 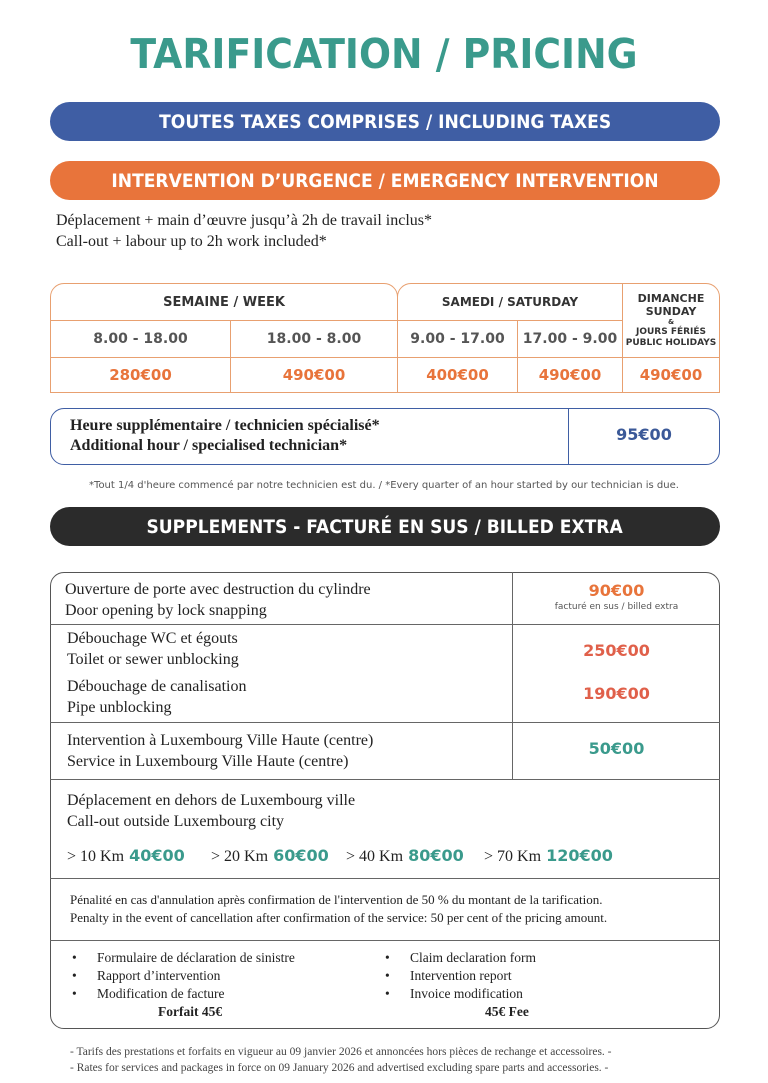 I want to click on sunday-label: PUBLIC HOLIDAYS, so click(x=671, y=343).